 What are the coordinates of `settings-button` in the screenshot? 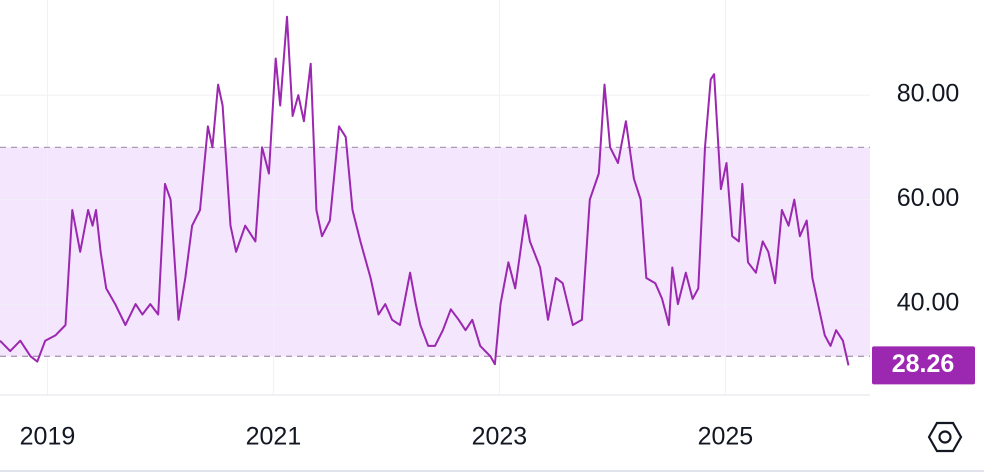 It's located at (945, 437).